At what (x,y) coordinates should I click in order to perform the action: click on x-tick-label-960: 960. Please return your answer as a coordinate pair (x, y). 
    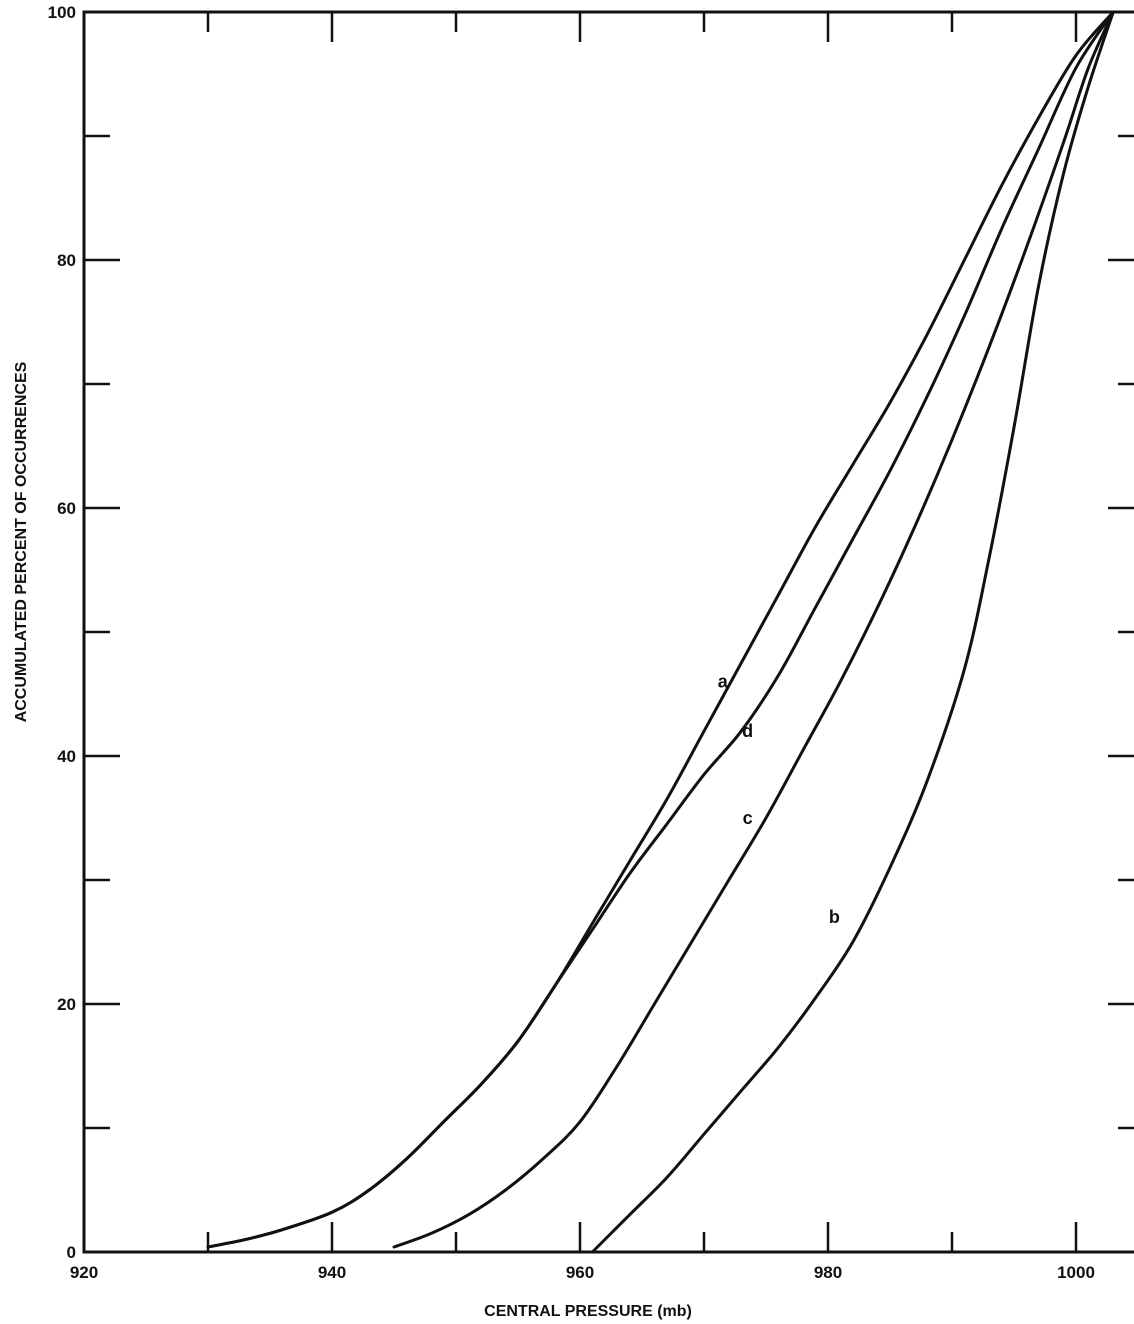
    Looking at the image, I should click on (580, 1272).